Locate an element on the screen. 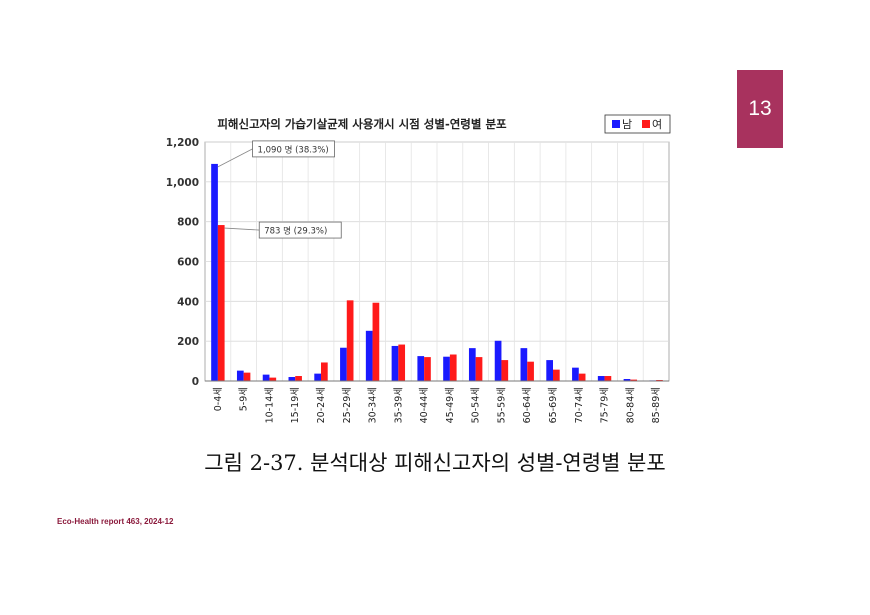  y-tick-label: 1,200 is located at coordinates (182, 143).